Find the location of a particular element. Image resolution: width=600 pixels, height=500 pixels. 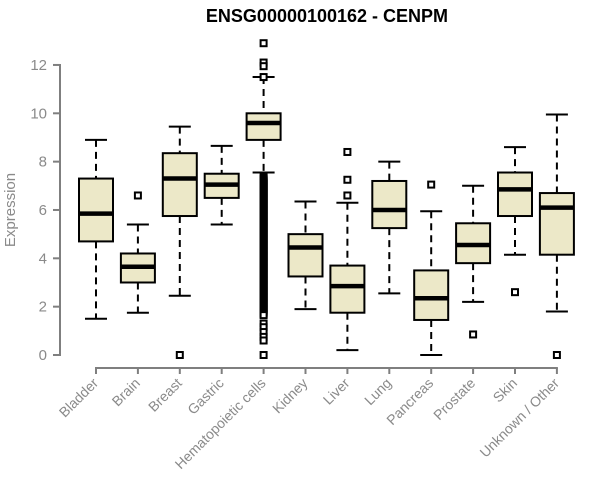

boxplot-unknown-other is located at coordinates (556, 236).